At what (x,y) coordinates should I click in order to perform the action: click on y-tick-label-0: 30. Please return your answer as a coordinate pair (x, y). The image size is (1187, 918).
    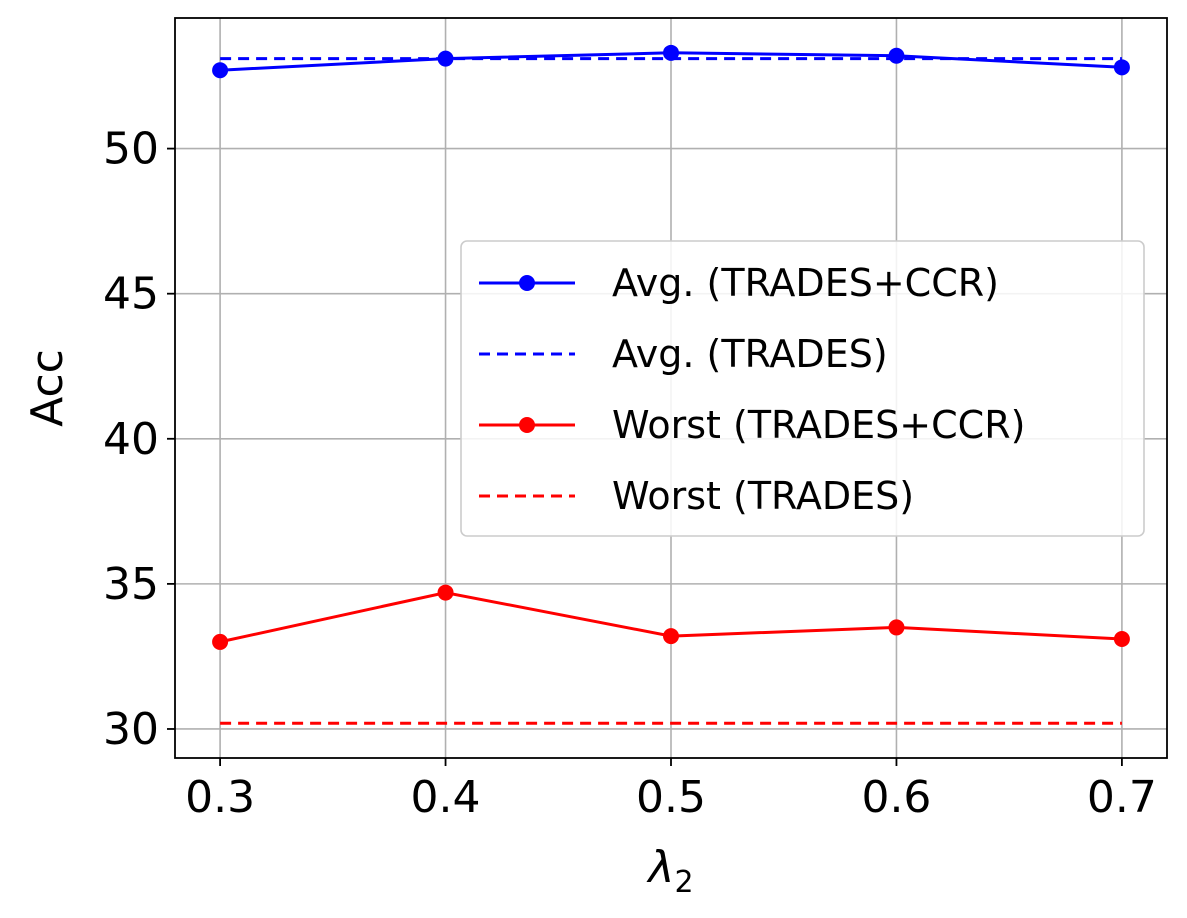
    Looking at the image, I should click on (131, 729).